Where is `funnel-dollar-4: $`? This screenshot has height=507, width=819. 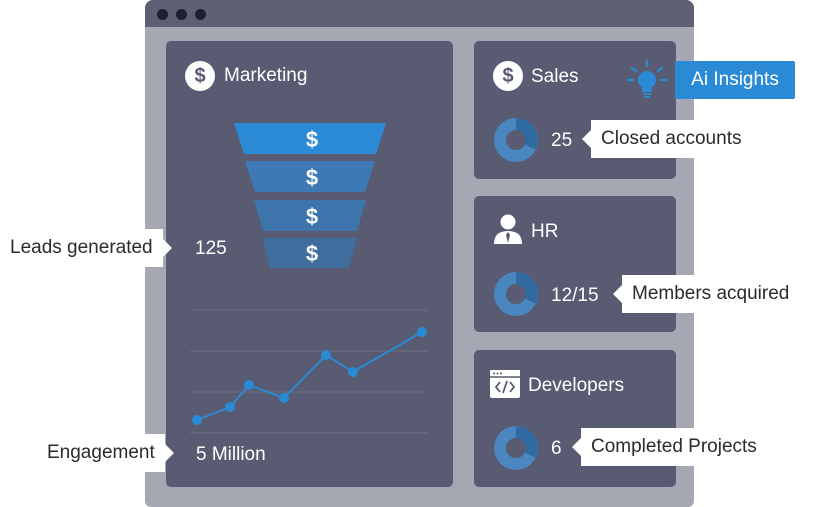 funnel-dollar-4: $ is located at coordinates (312, 253).